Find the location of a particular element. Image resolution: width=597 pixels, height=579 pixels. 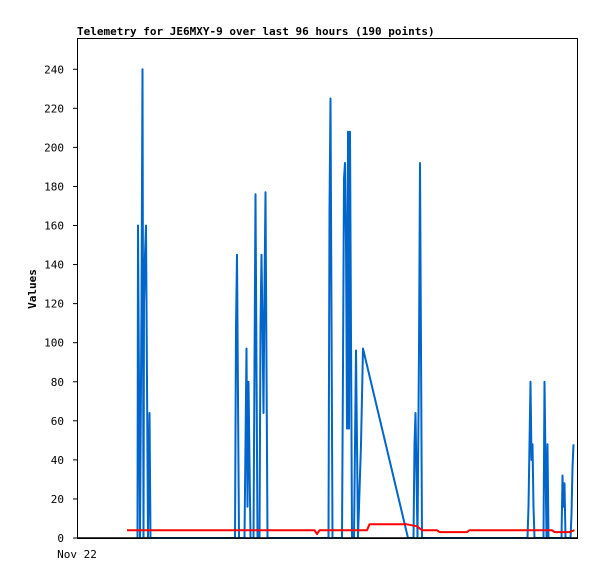

x-axis-ticks: Nov 22 is located at coordinates (77, 554).